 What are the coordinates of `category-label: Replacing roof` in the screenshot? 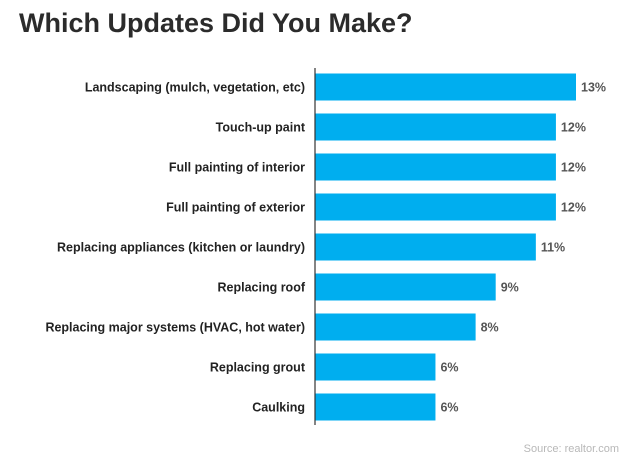 It's located at (261, 288).